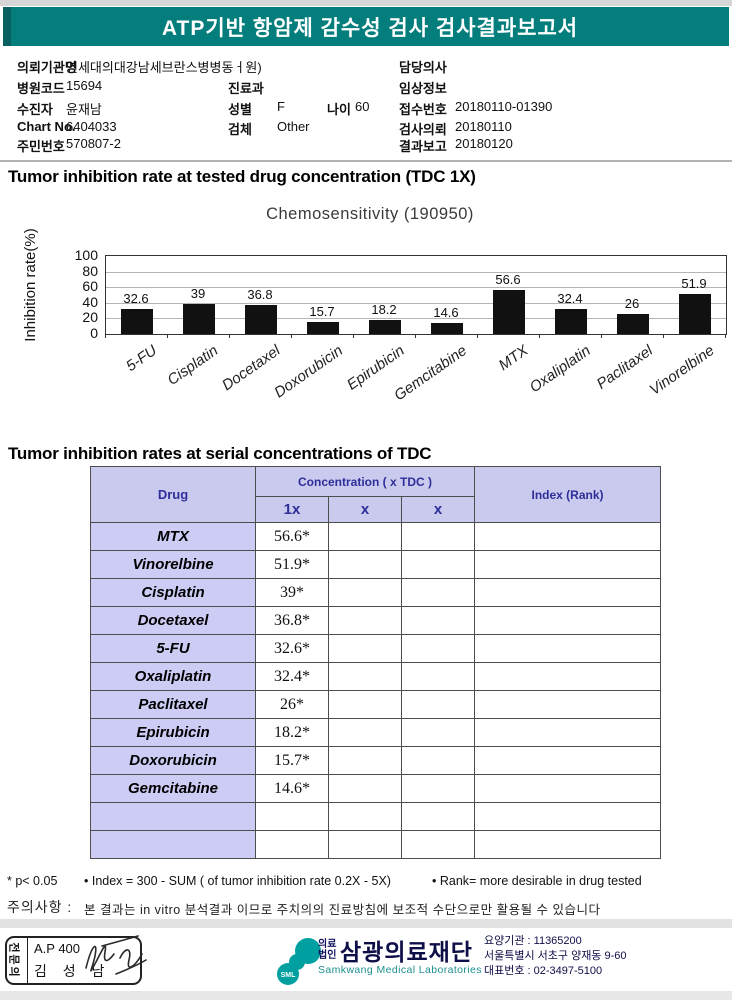 This screenshot has height=1000, width=732. Describe the element at coordinates (322, 311) in the screenshot. I see `bar-value: 15.7` at that location.